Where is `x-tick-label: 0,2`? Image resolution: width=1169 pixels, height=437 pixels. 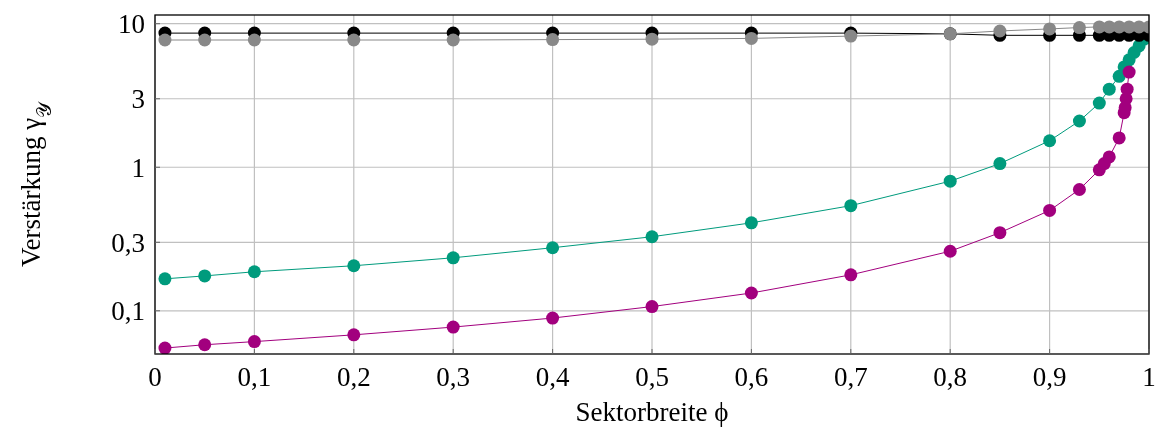 x-tick-label: 0,2 is located at coordinates (353, 377).